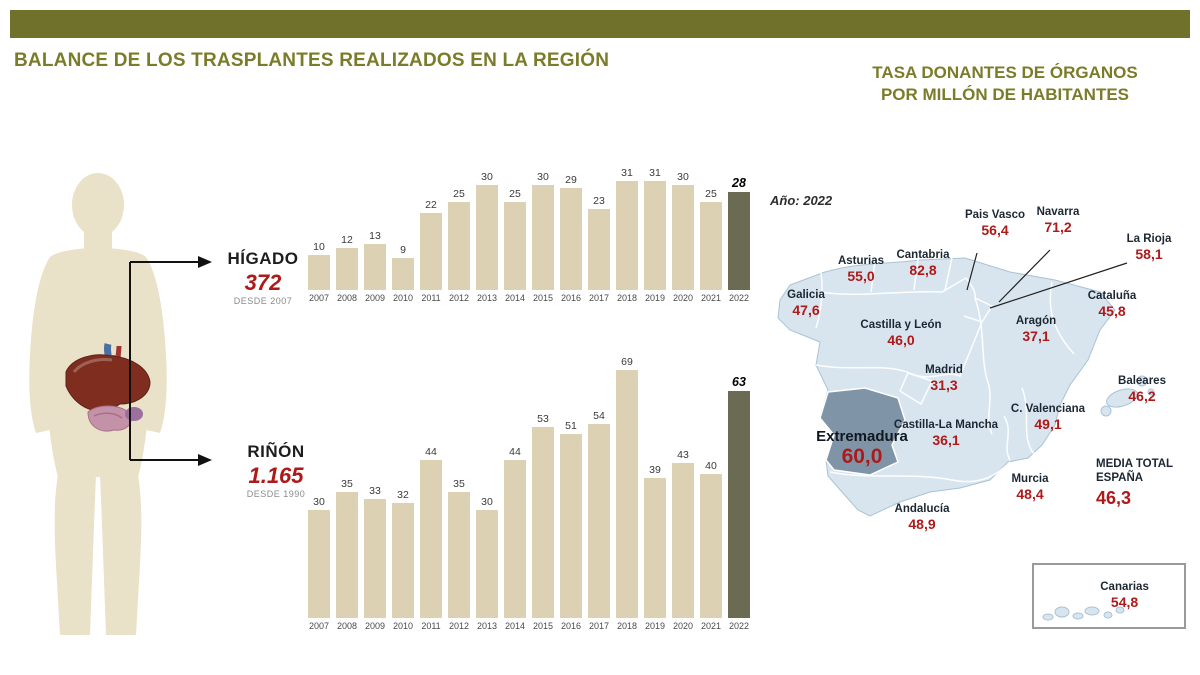 This screenshot has width=1200, height=675. Describe the element at coordinates (459, 232) in the screenshot. I see `bar-column: 25 2012` at that location.